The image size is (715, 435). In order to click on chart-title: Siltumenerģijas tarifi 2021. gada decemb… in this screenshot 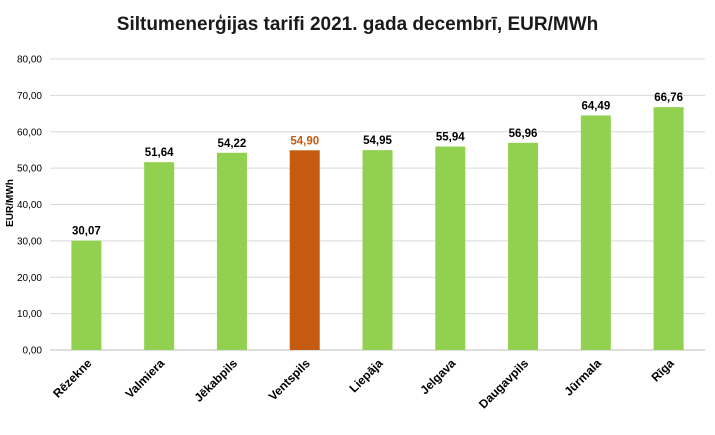, I will do `click(357, 24)`.